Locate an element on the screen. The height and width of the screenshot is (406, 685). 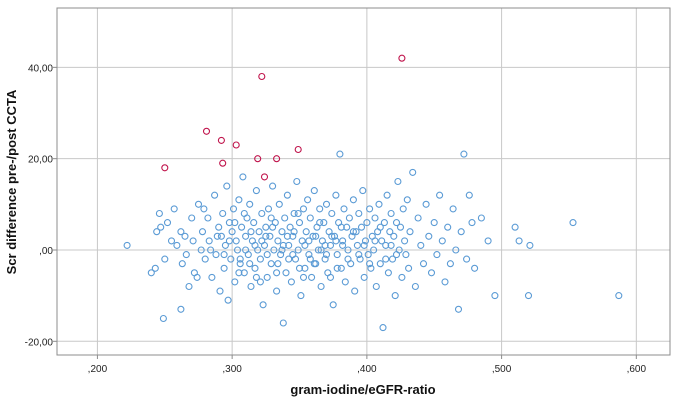
y-axis-title: Scr difference pre-/post CCTA is located at coordinates (11, 181).